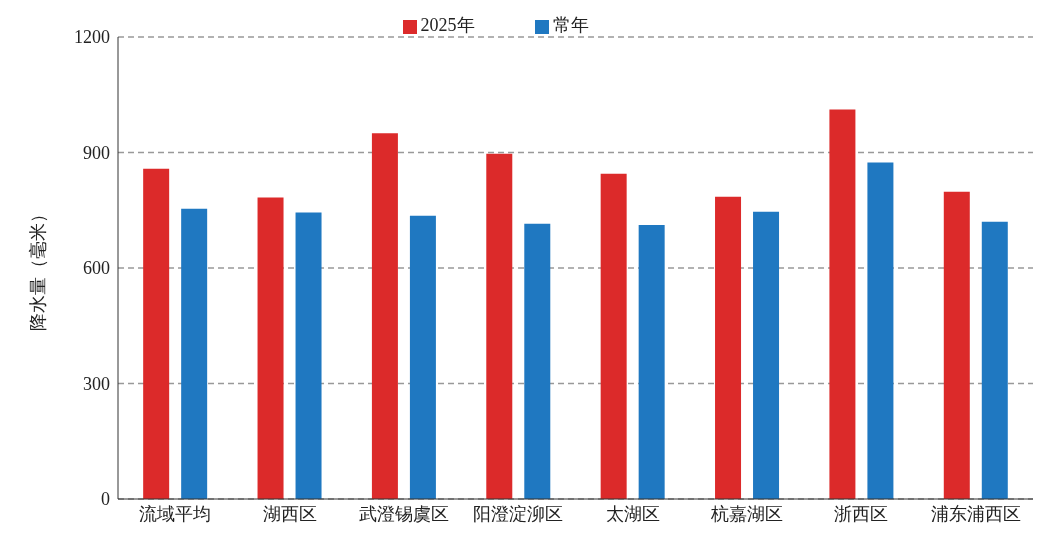 This screenshot has width=1049, height=542. Describe the element at coordinates (632, 513) in the screenshot. I see `x-tick-label: 太湖区` at that location.